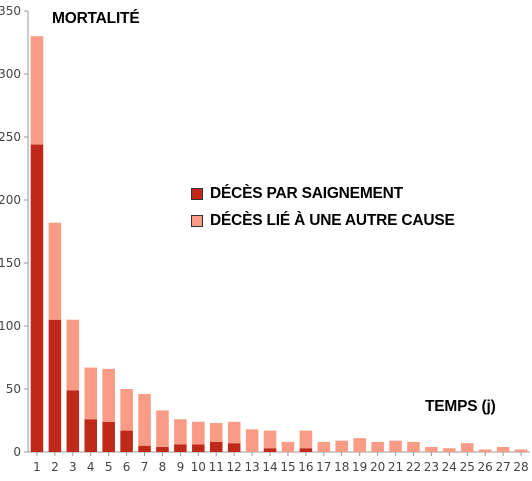  I want to click on x-tick-label-5: 5, so click(109, 467).